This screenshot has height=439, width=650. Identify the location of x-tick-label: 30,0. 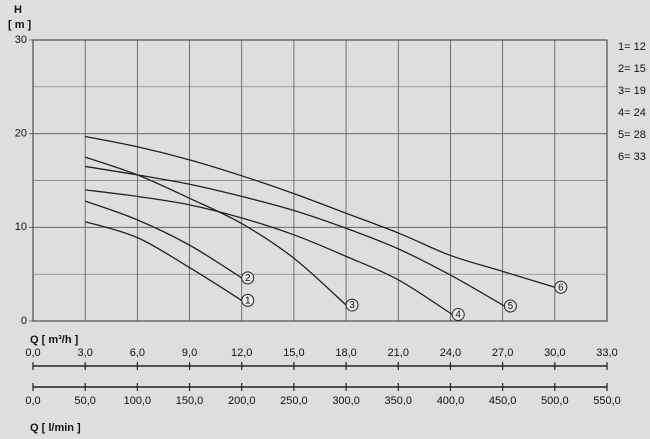
(554, 353).